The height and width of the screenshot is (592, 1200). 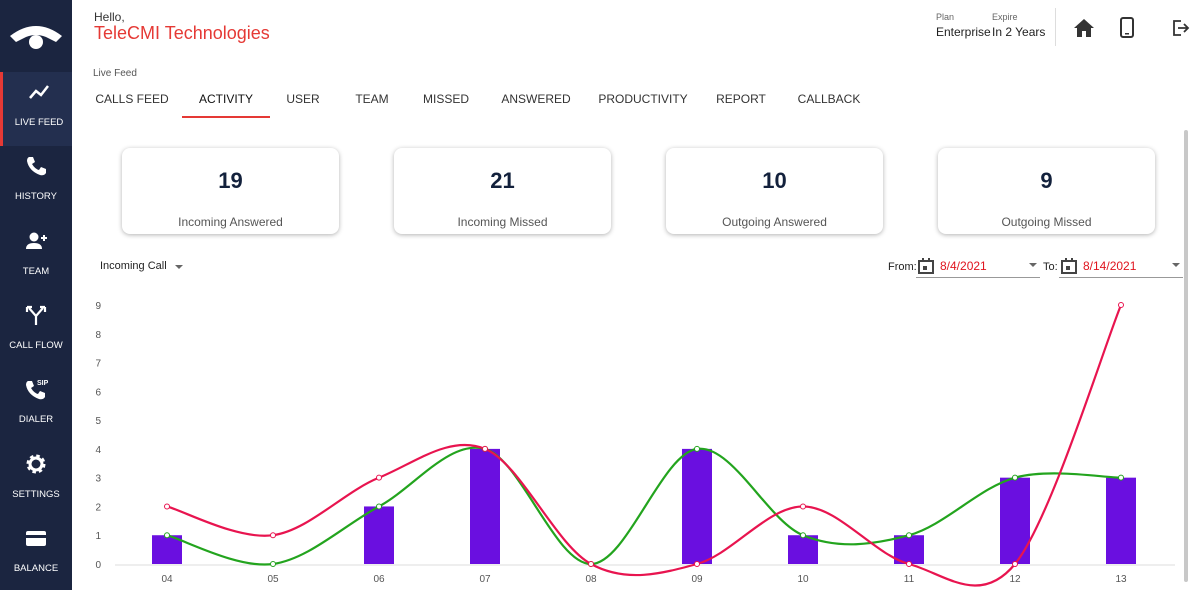 I want to click on tab: CALLBACK, so click(x=829, y=99).